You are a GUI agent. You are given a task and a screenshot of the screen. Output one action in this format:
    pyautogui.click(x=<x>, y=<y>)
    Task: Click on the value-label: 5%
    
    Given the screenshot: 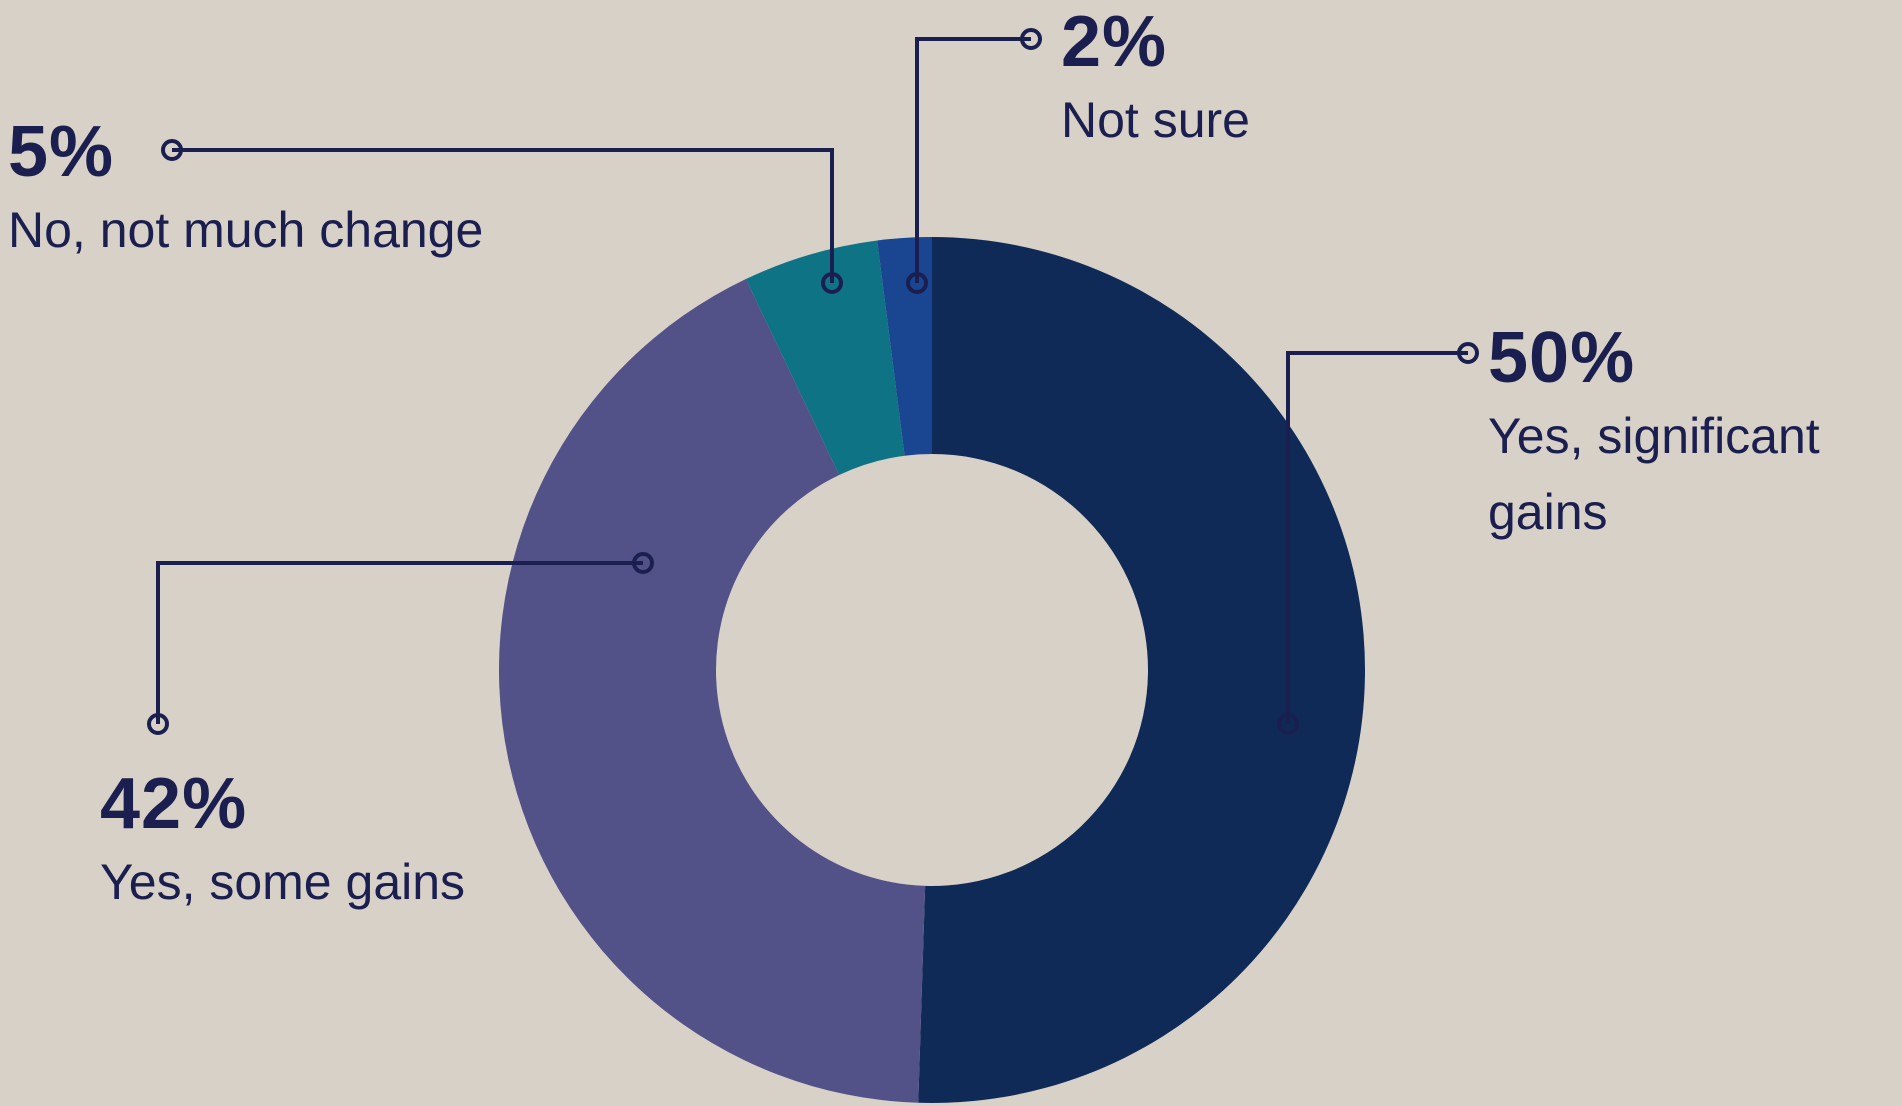 What is the action you would take?
    pyautogui.click(x=61, y=152)
    